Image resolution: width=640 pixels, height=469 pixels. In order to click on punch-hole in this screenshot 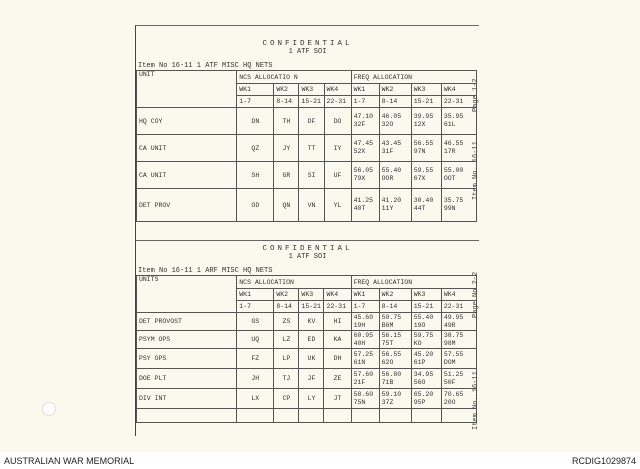, I will do `click(49, 409)`.